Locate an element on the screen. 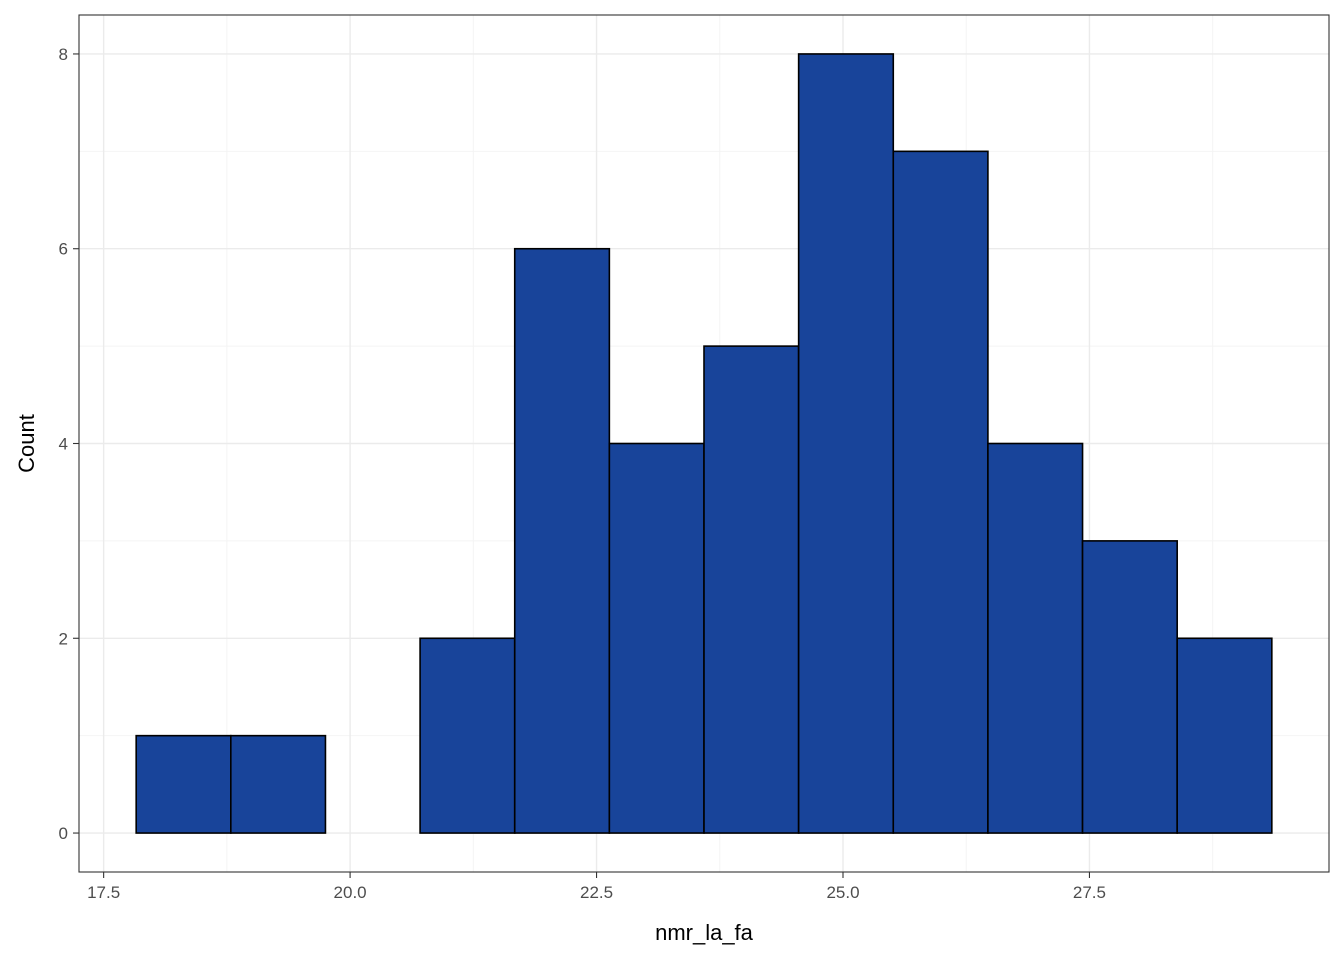 The image size is (1344, 960). x-tick-label: 17.5 is located at coordinates (103, 892).